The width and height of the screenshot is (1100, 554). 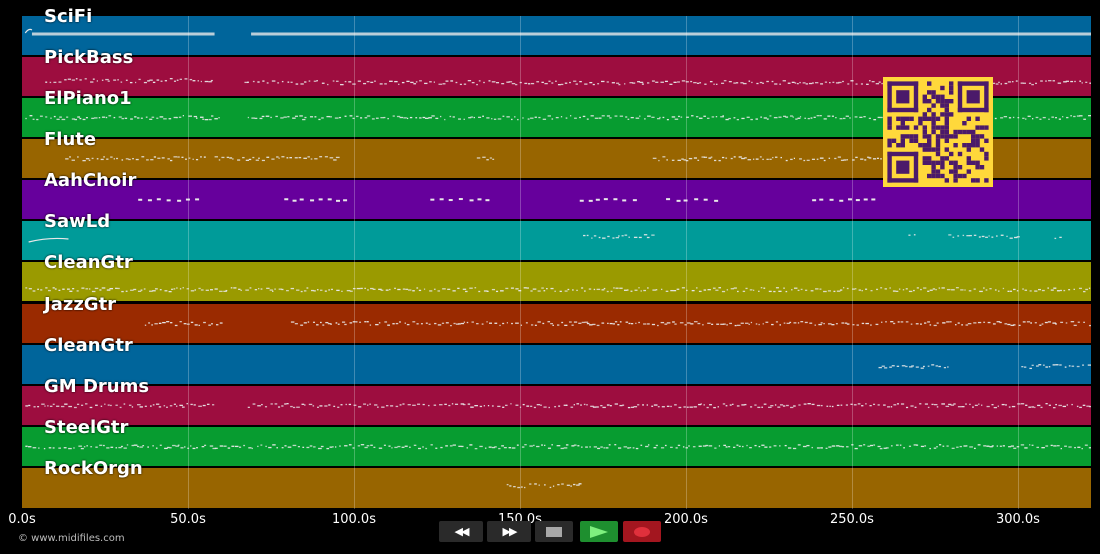 I want to click on record-button, so click(x=642, y=531).